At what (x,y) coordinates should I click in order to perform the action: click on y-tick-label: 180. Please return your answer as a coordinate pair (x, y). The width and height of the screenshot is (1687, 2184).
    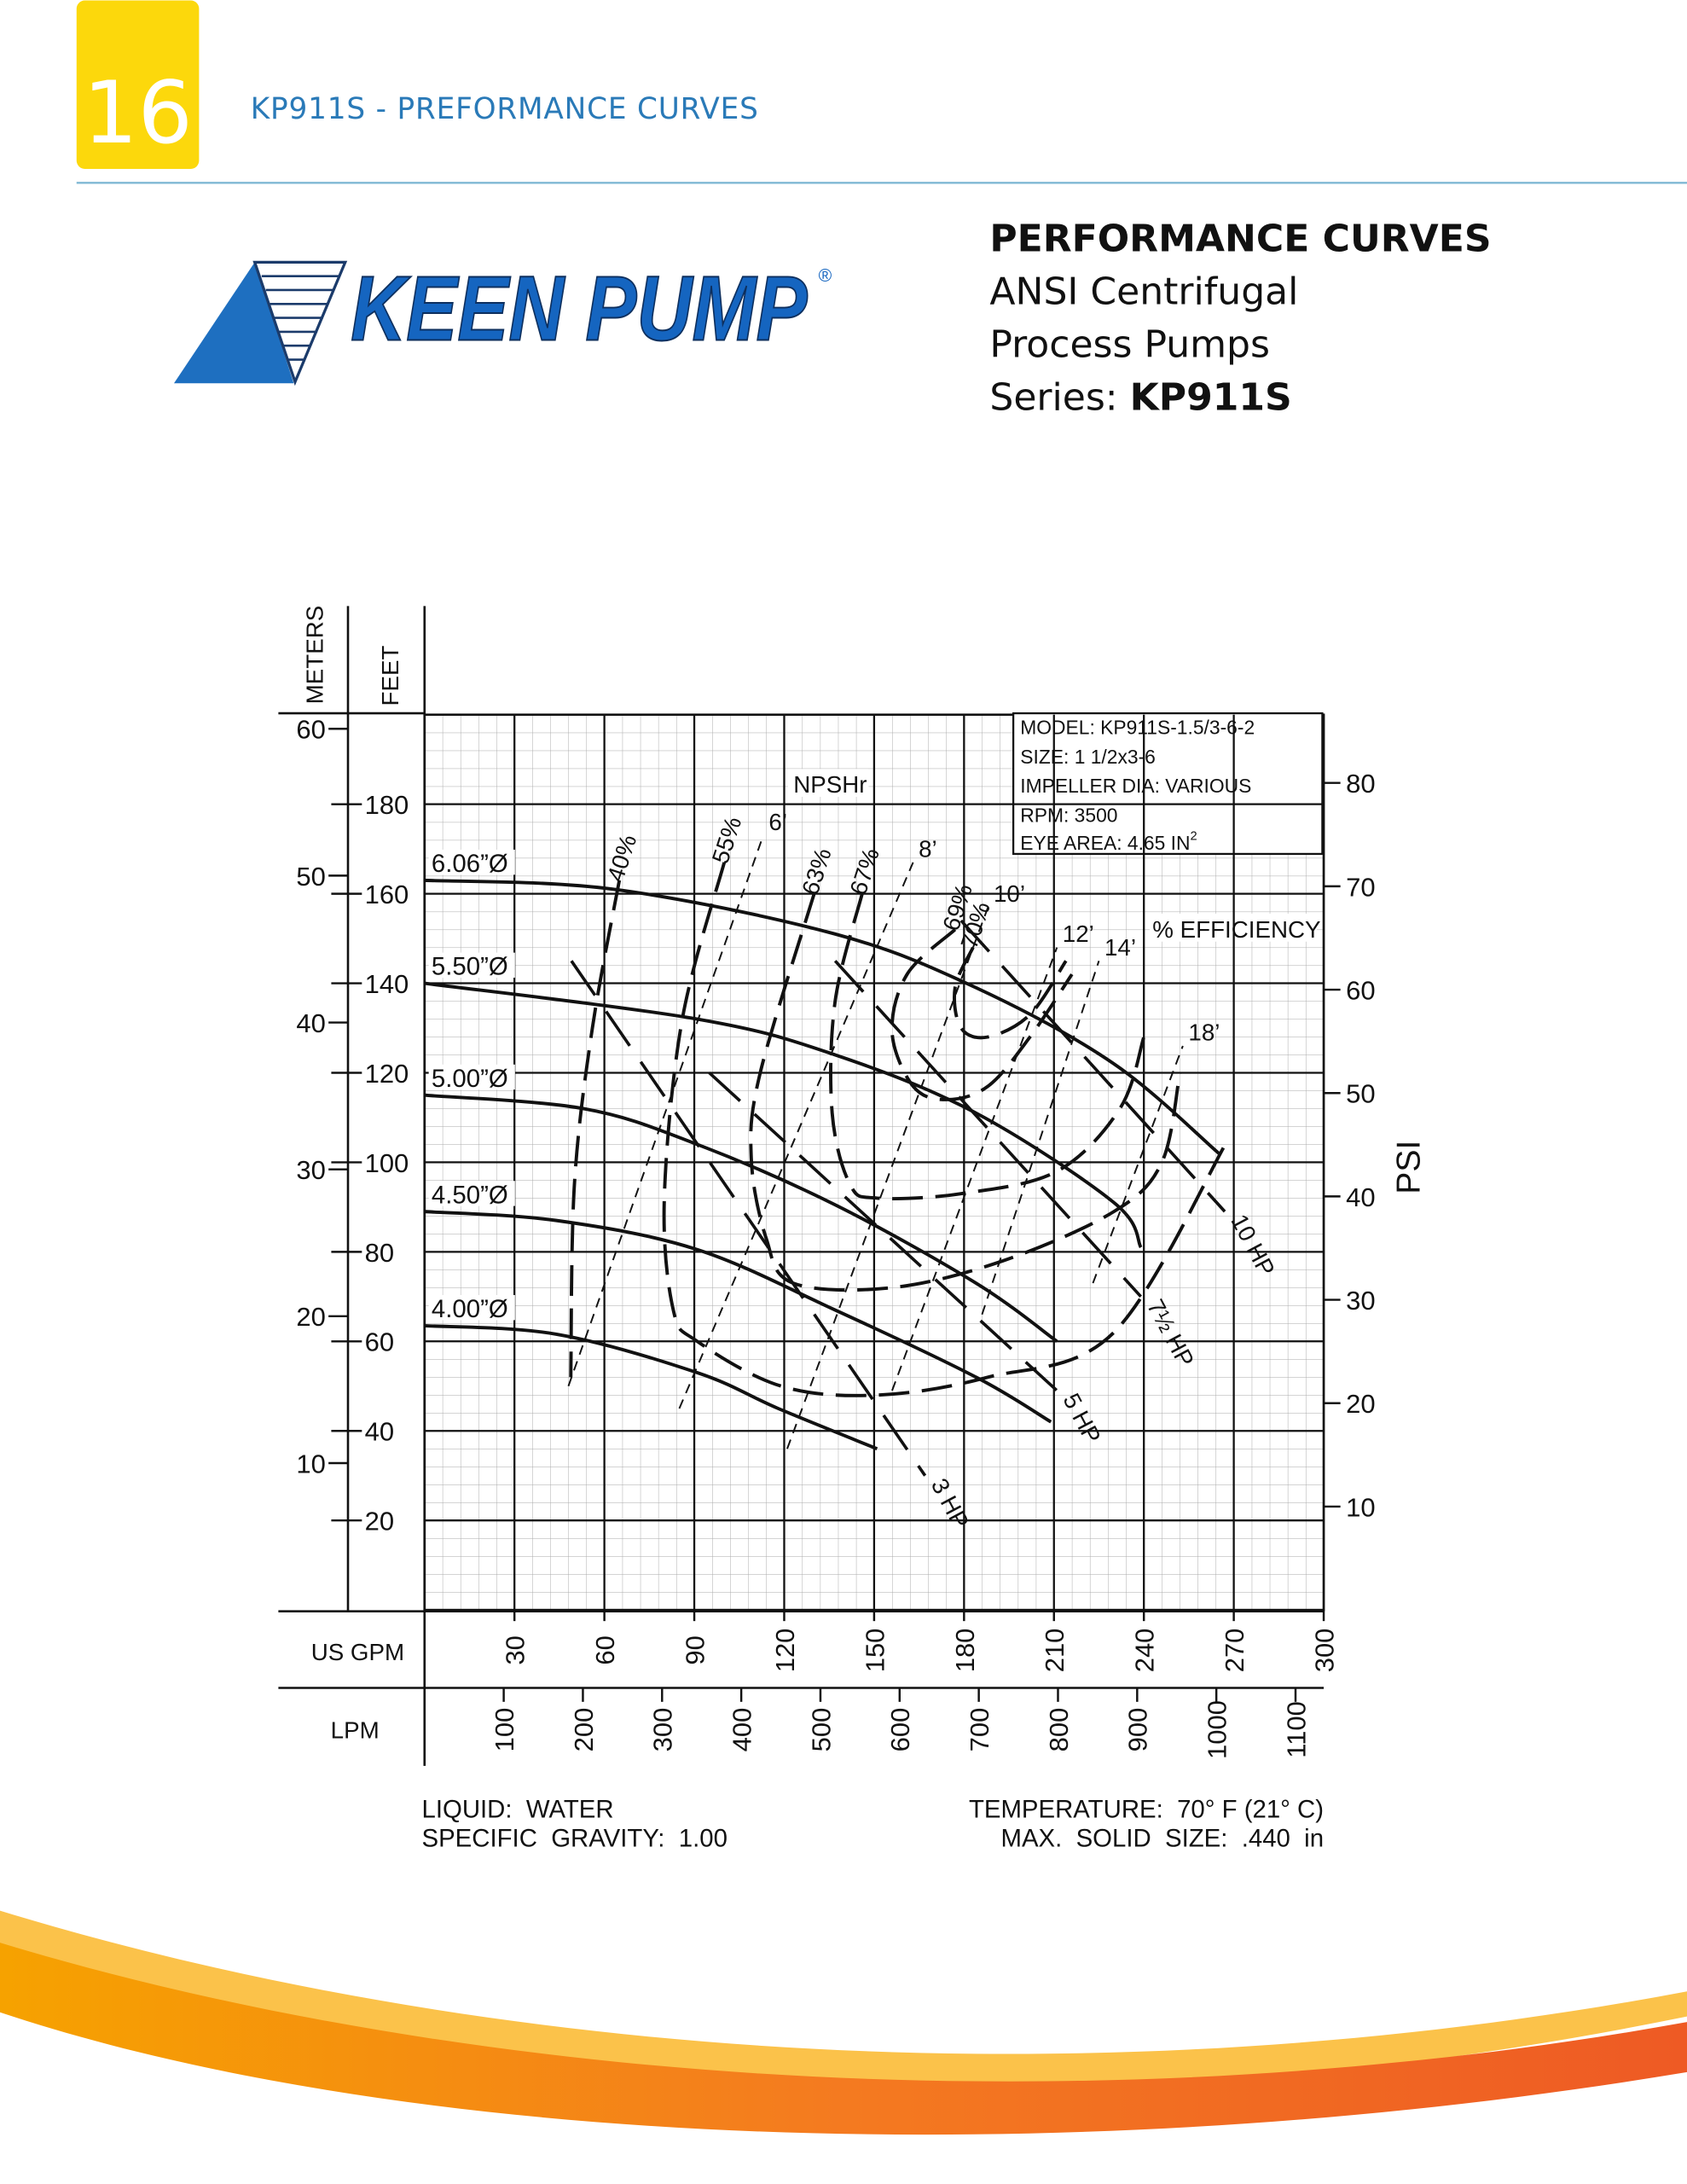
    Looking at the image, I should click on (387, 805).